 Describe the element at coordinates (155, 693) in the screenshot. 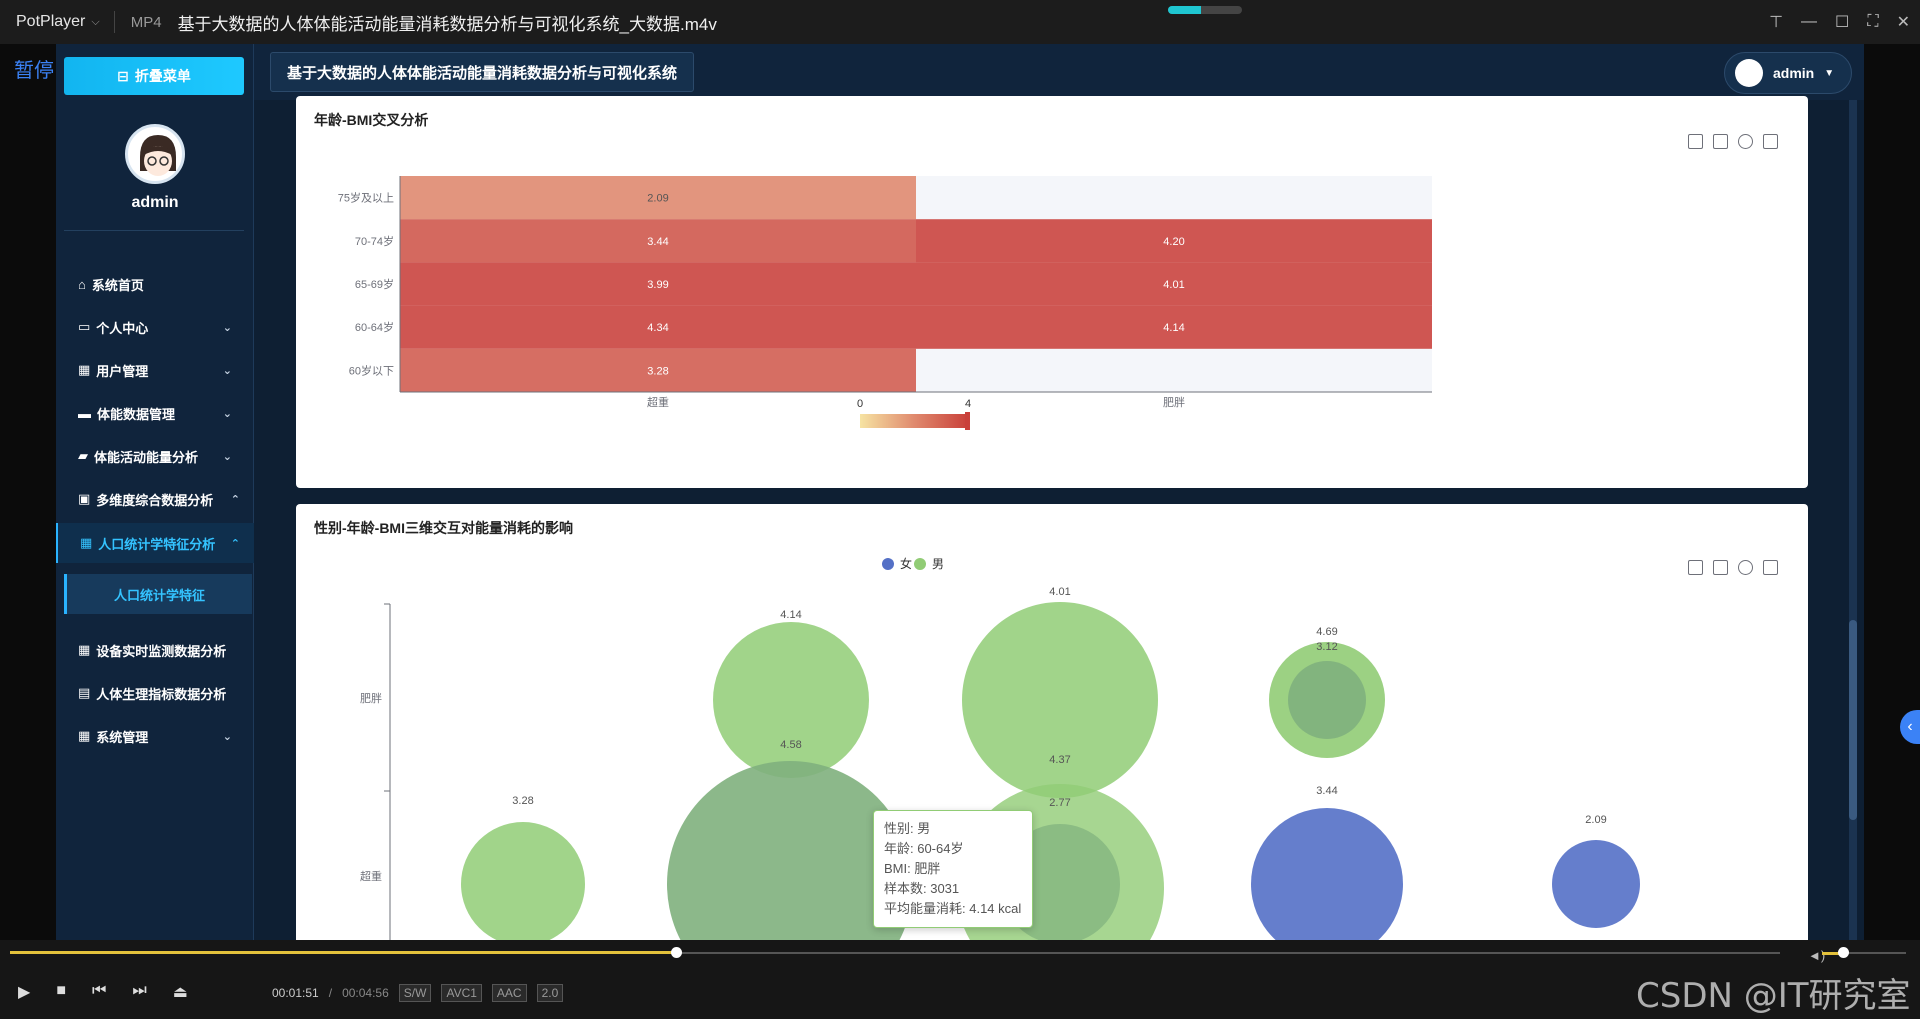

I see `sidebar-item-physiology: ▤ 人体生理指标数据分析` at that location.